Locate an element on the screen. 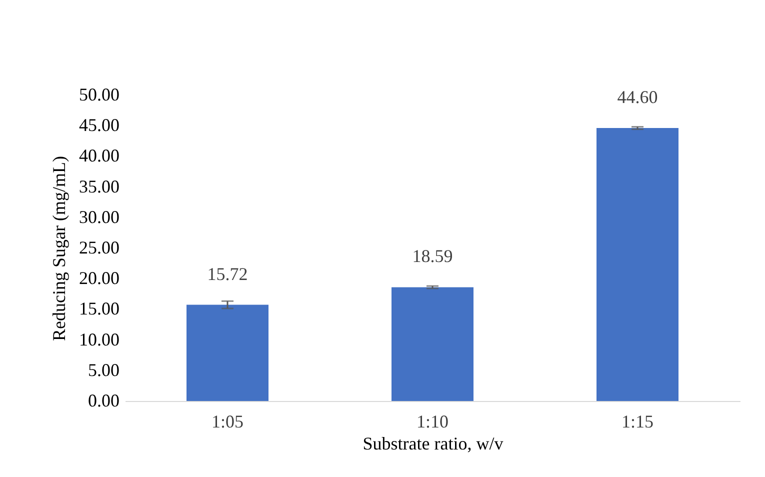 This screenshot has height=477, width=765. y-tick-label: 5.00 is located at coordinates (104, 370).